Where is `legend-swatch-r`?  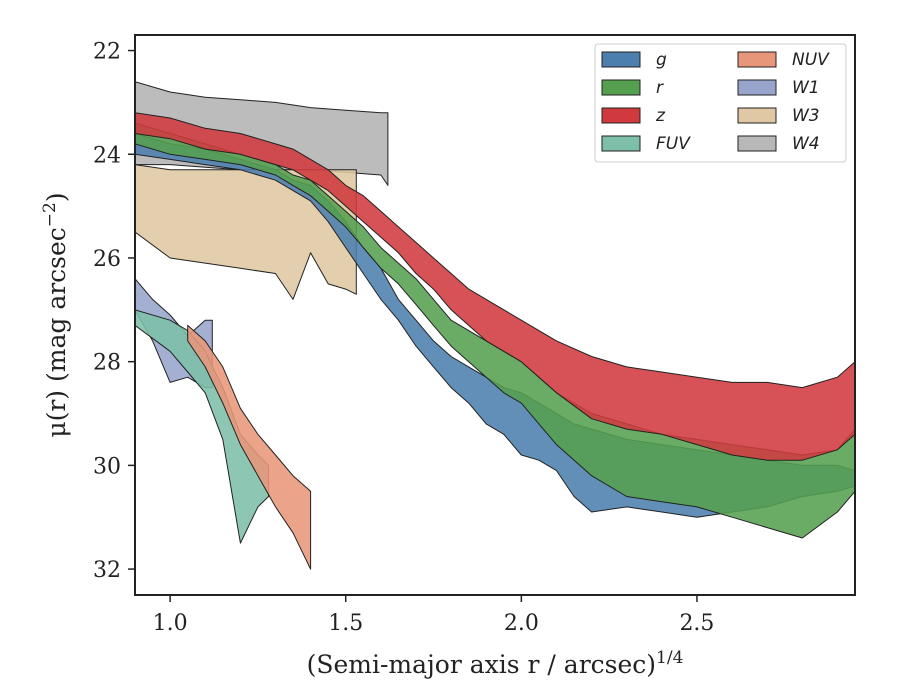 legend-swatch-r is located at coordinates (621, 87).